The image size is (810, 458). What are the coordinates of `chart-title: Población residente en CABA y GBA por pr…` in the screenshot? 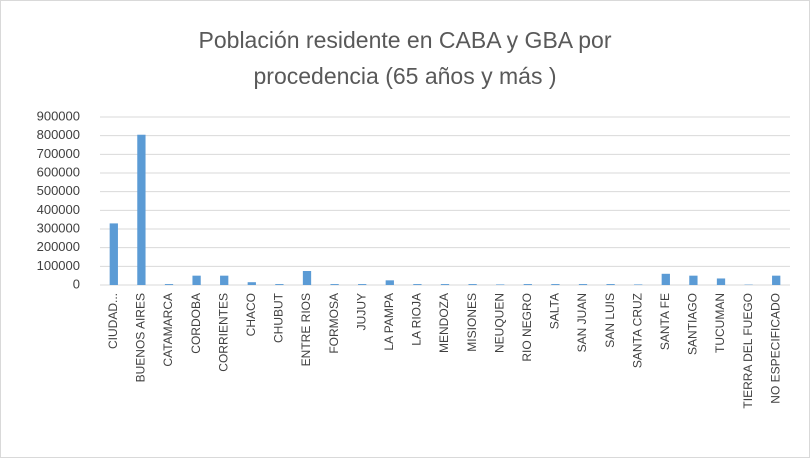 It's located at (405, 58).